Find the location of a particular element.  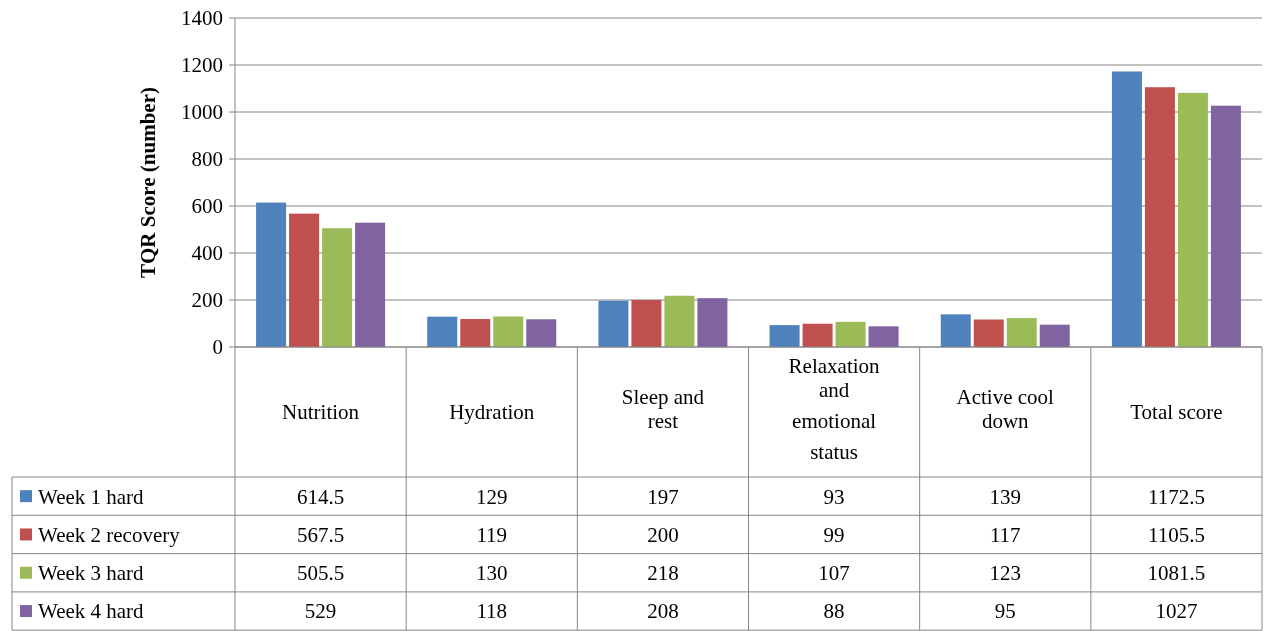

data-label: 119 is located at coordinates (492, 534).